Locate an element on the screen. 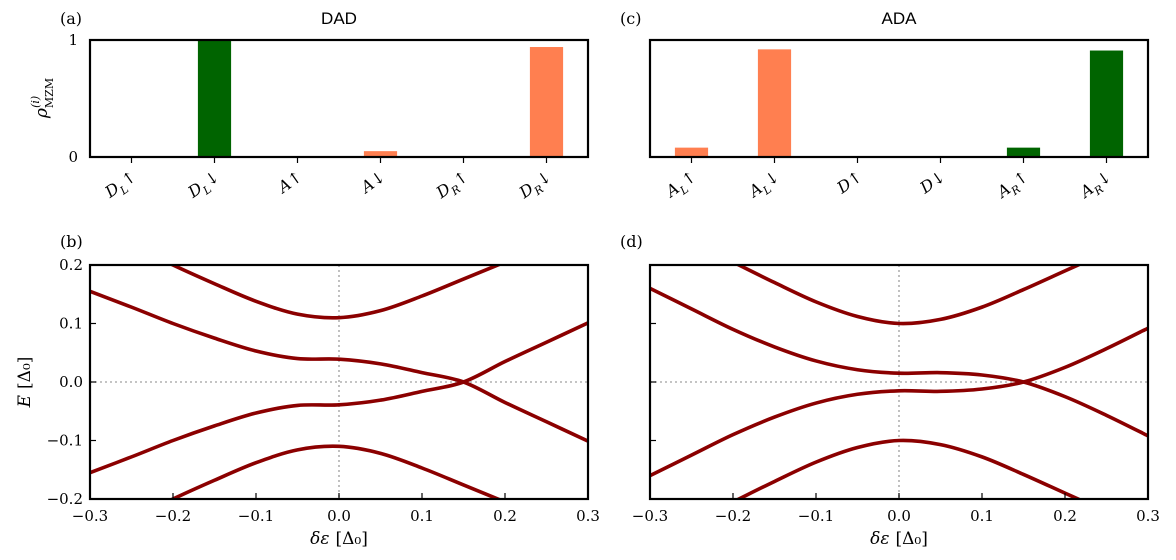  category-label: DR↓ is located at coordinates (536, 186).